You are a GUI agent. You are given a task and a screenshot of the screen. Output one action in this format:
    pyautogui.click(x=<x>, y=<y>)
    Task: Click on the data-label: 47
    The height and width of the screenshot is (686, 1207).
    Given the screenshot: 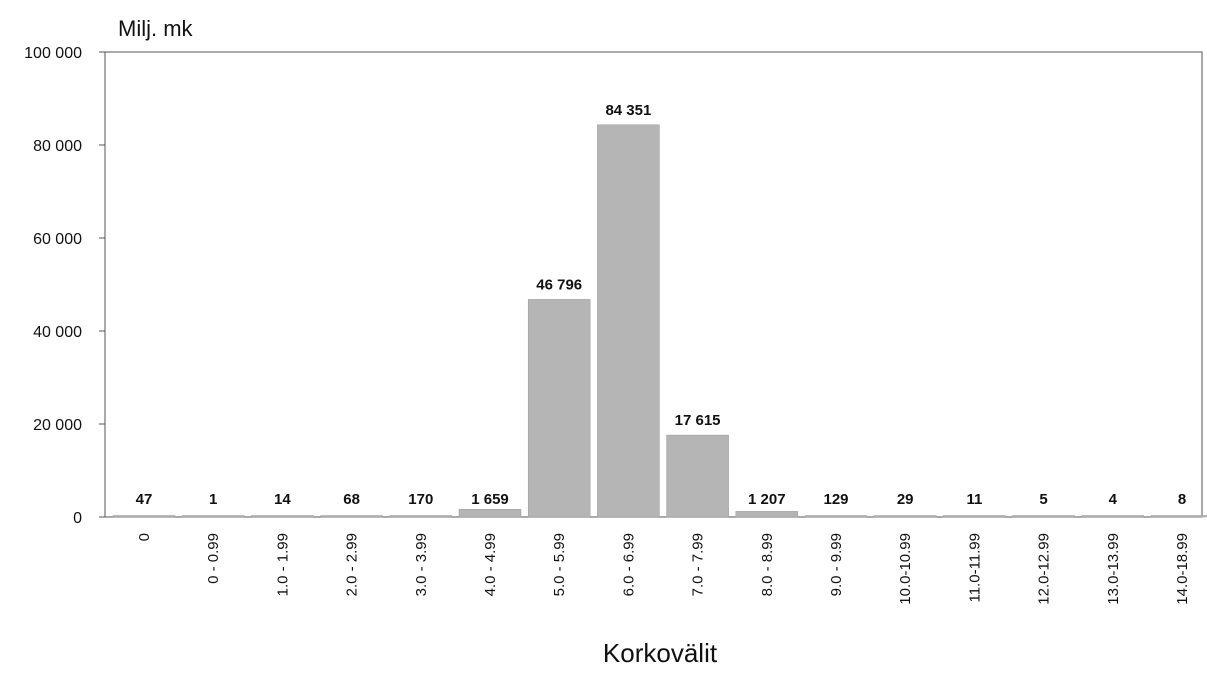 What is the action you would take?
    pyautogui.click(x=144, y=499)
    